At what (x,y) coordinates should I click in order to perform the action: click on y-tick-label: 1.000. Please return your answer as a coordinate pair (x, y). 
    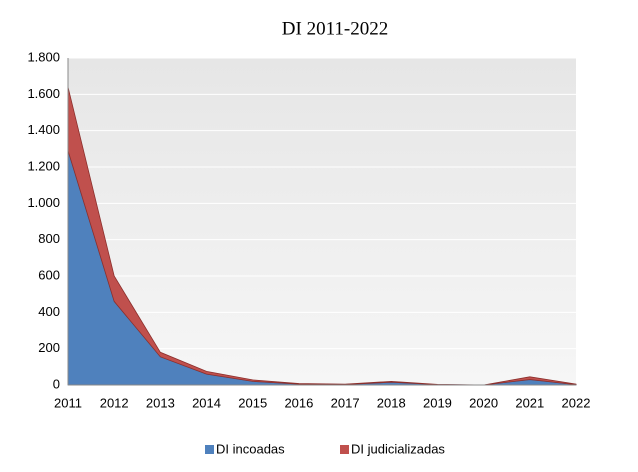
    Looking at the image, I should click on (43, 202).